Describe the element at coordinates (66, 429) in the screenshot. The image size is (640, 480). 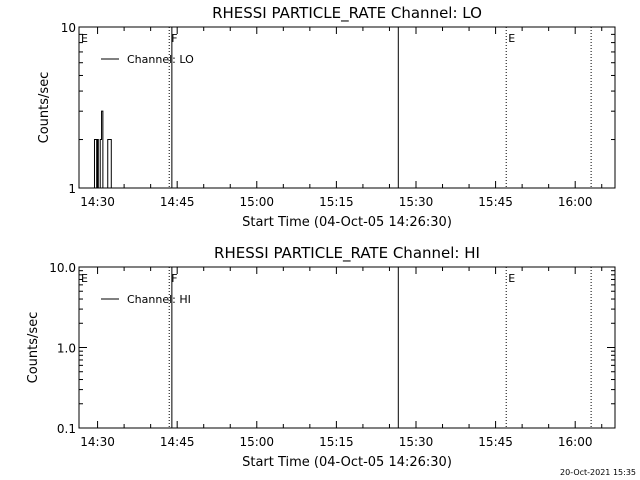
I see `y-tick-label: 0.1` at that location.